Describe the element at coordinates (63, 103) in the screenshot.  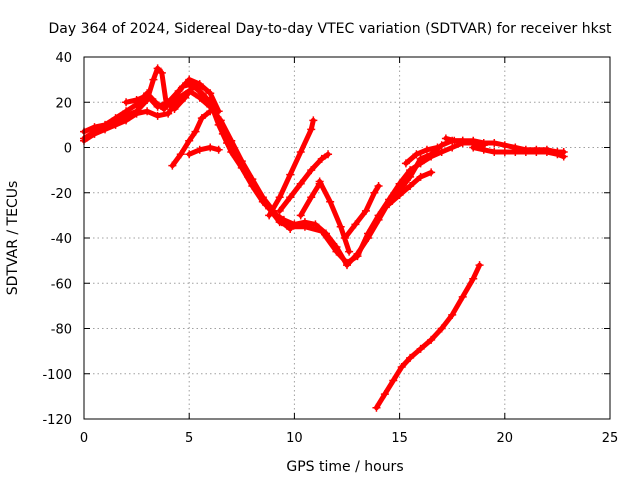
I see `y-tick-label: 20` at that location.